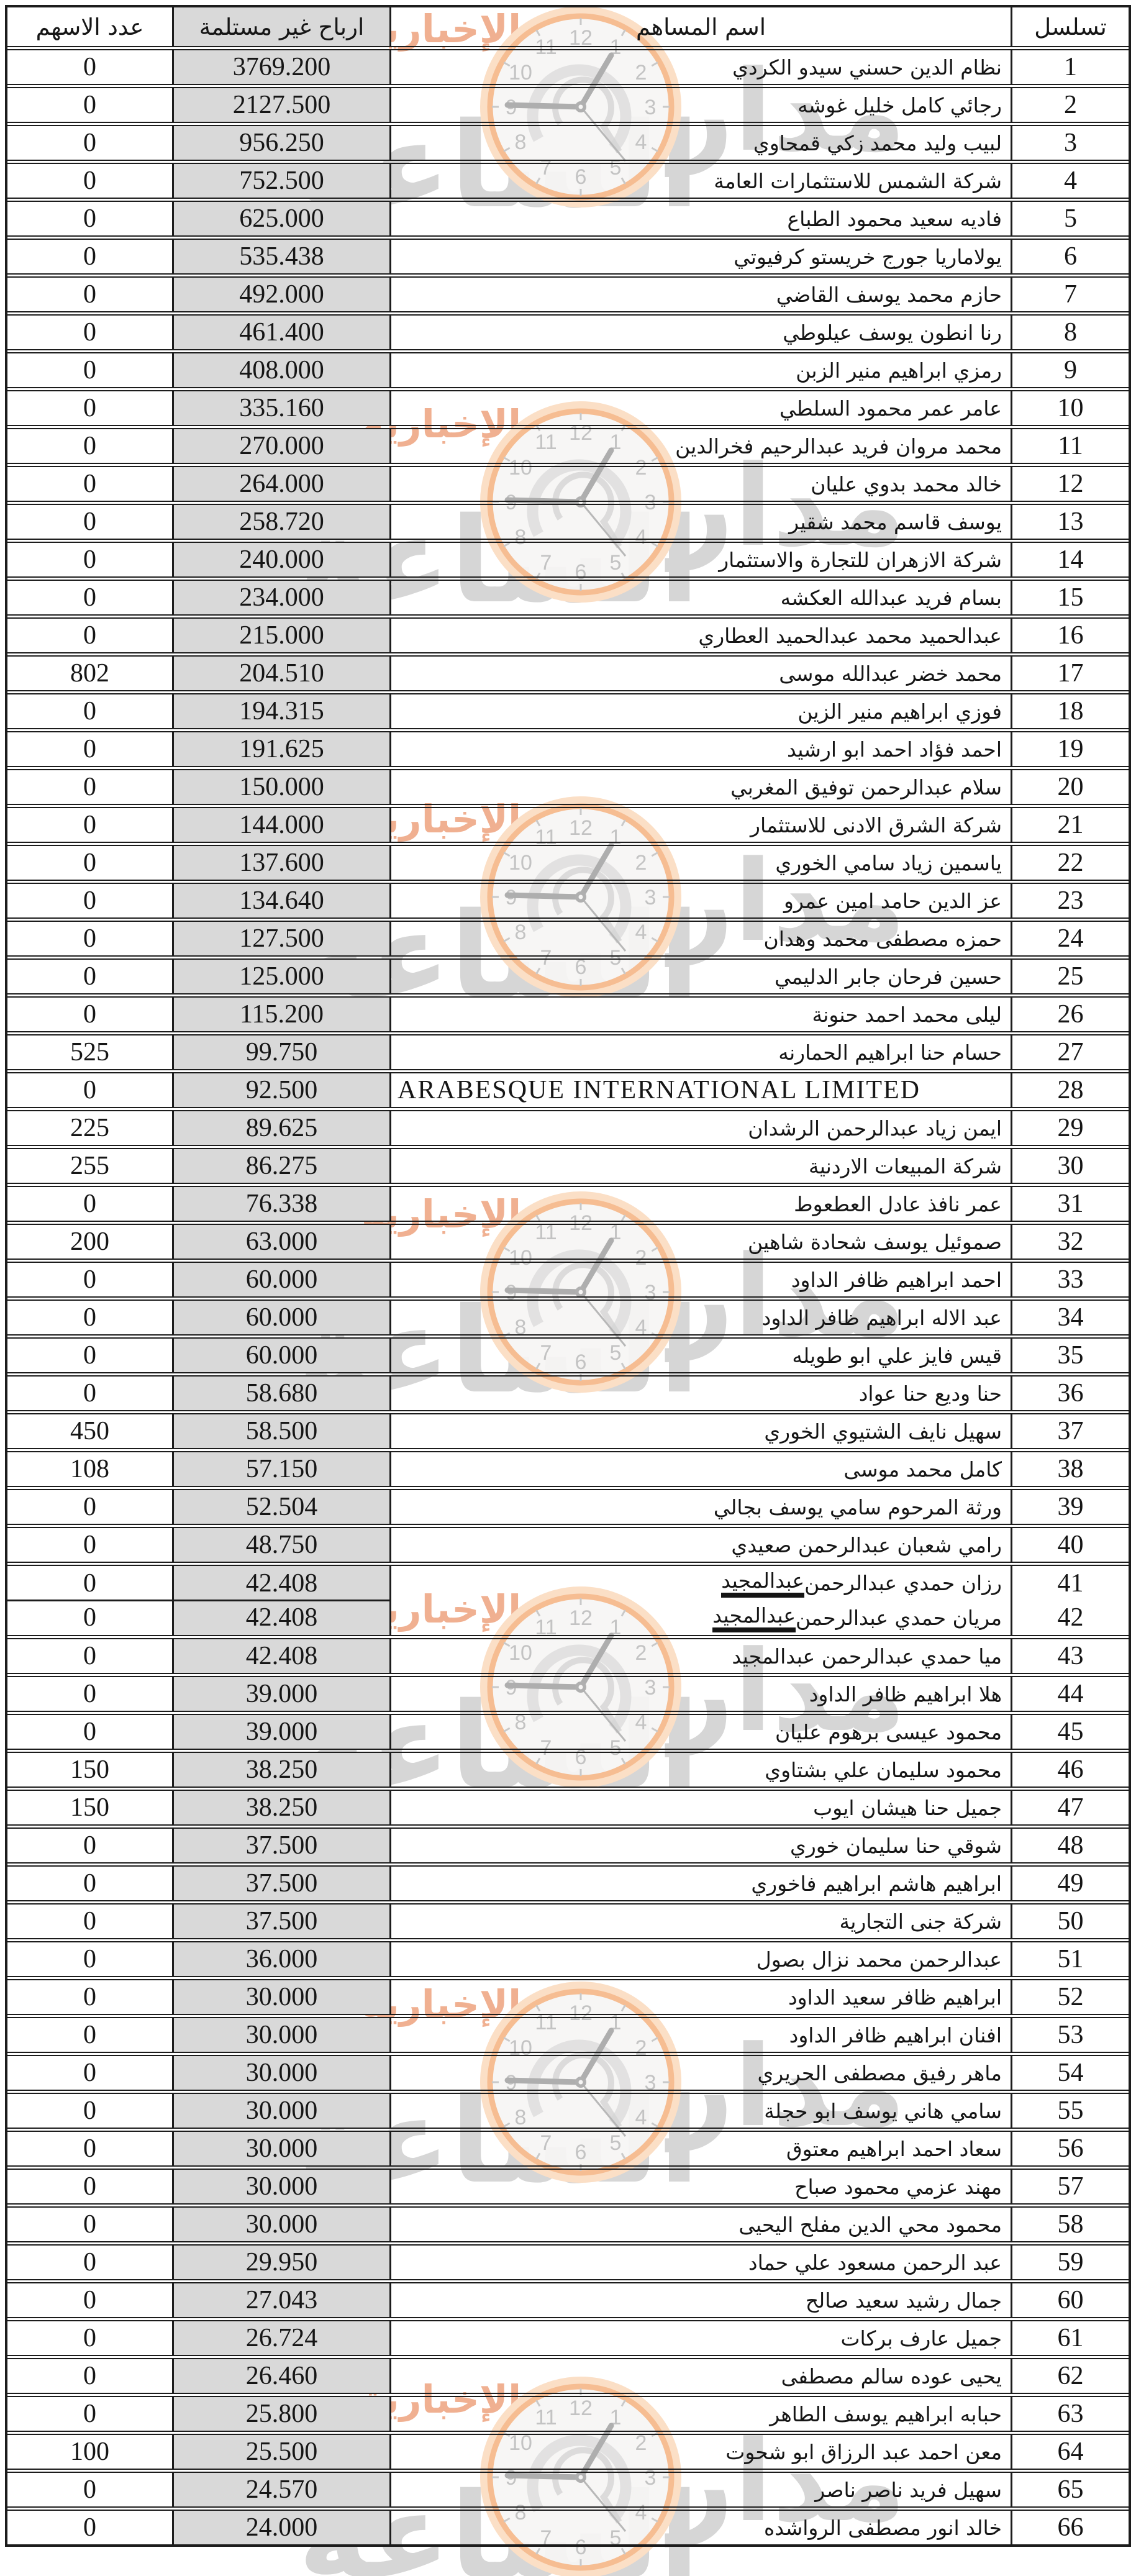 The image size is (1136, 2576). What do you see at coordinates (1070, 522) in the screenshot?
I see `serial-cell: 13` at bounding box center [1070, 522].